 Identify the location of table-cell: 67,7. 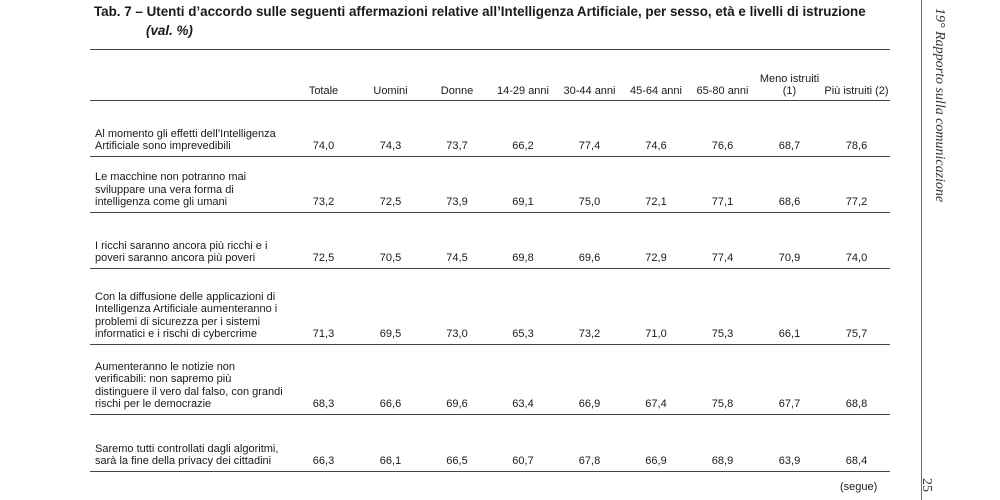
(789, 379).